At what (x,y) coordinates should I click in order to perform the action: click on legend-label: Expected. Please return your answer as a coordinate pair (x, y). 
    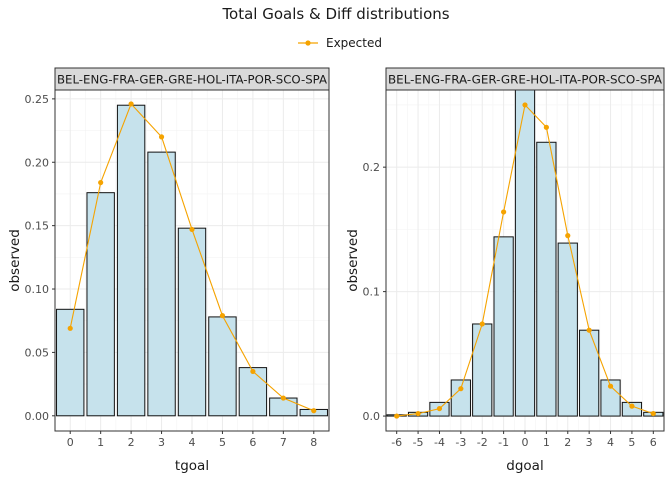
    Looking at the image, I should click on (354, 43).